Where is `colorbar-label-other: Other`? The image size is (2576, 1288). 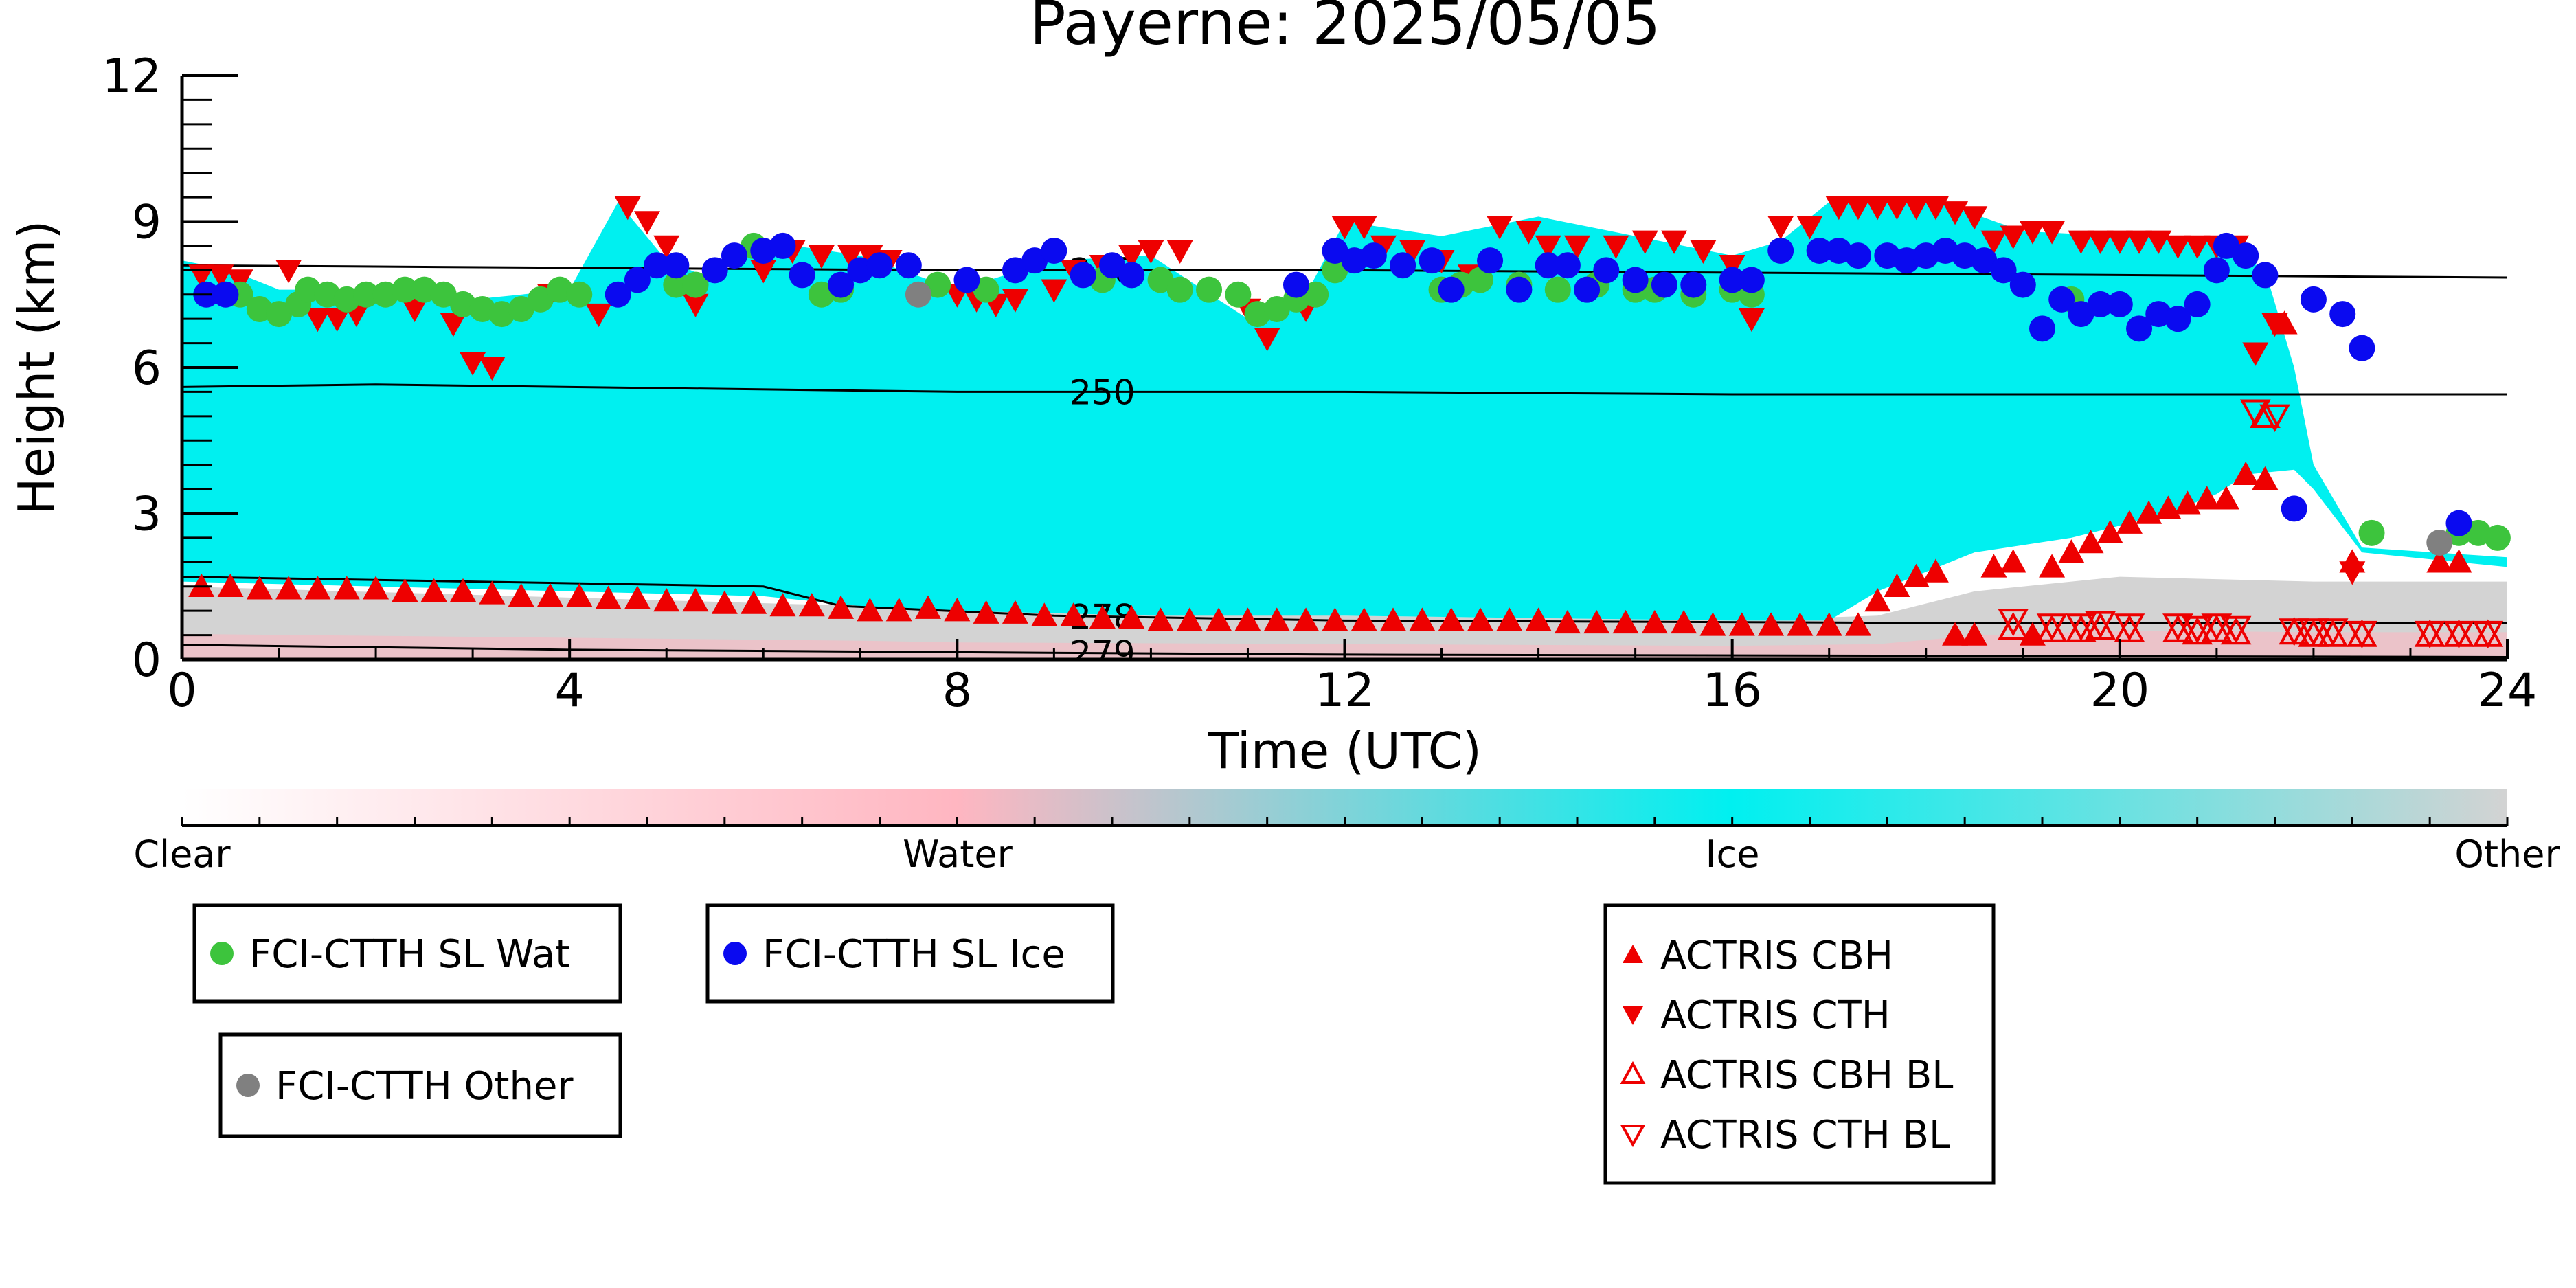
colorbar-label-other: Other is located at coordinates (2507, 854).